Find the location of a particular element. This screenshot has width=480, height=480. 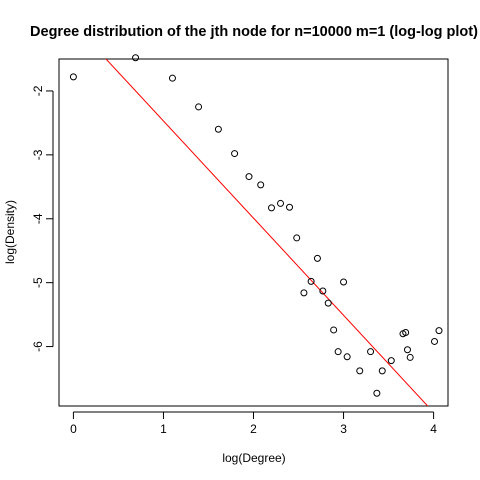

x-axis: 0 1 2 3 4 is located at coordinates (253, 423).